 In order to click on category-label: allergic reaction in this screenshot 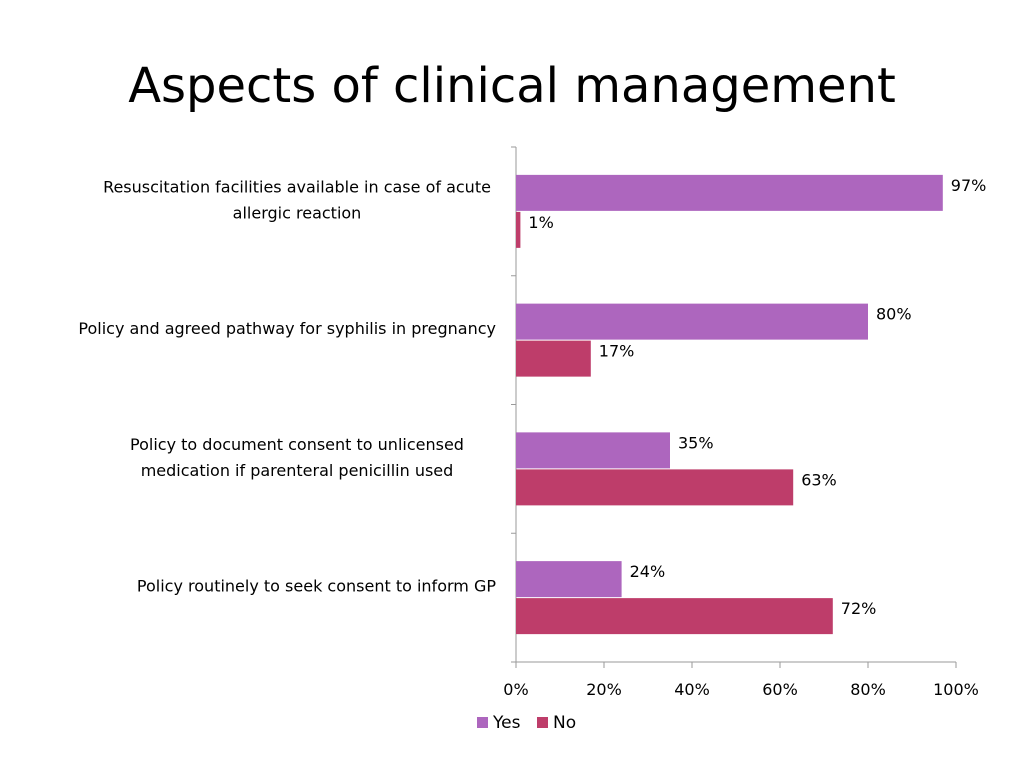, I will do `click(297, 212)`.